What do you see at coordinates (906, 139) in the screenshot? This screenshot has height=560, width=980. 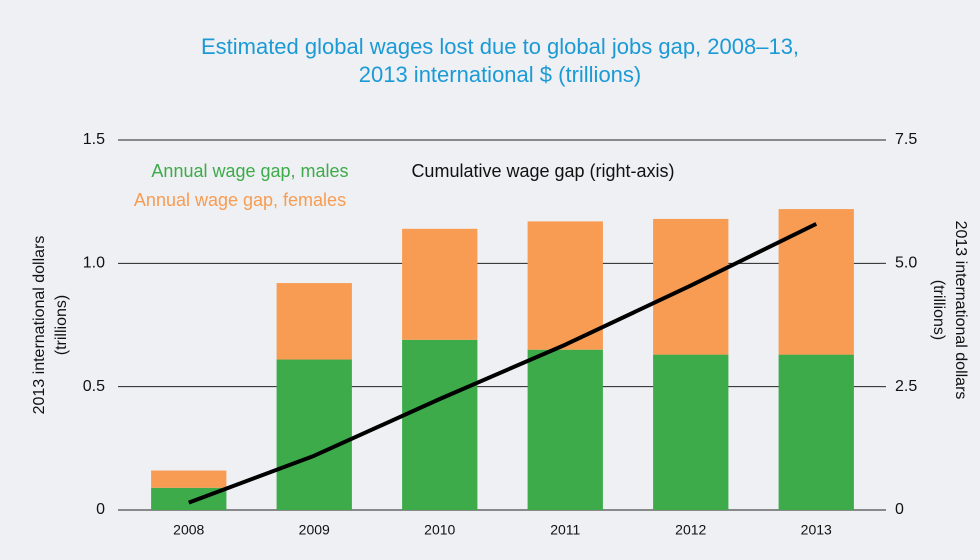 I see `y2-tick-label: 7.5` at bounding box center [906, 139].